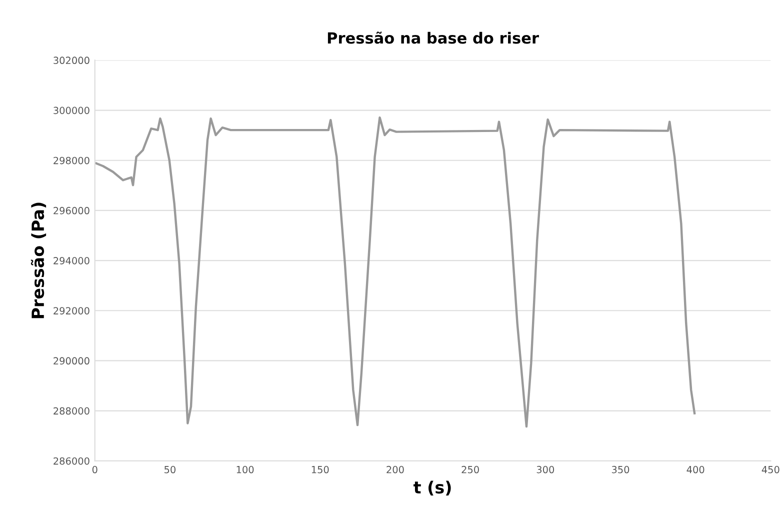 This screenshot has width=784, height=519. What do you see at coordinates (72, 411) in the screenshot?
I see `y-tick-label: 288000` at bounding box center [72, 411].